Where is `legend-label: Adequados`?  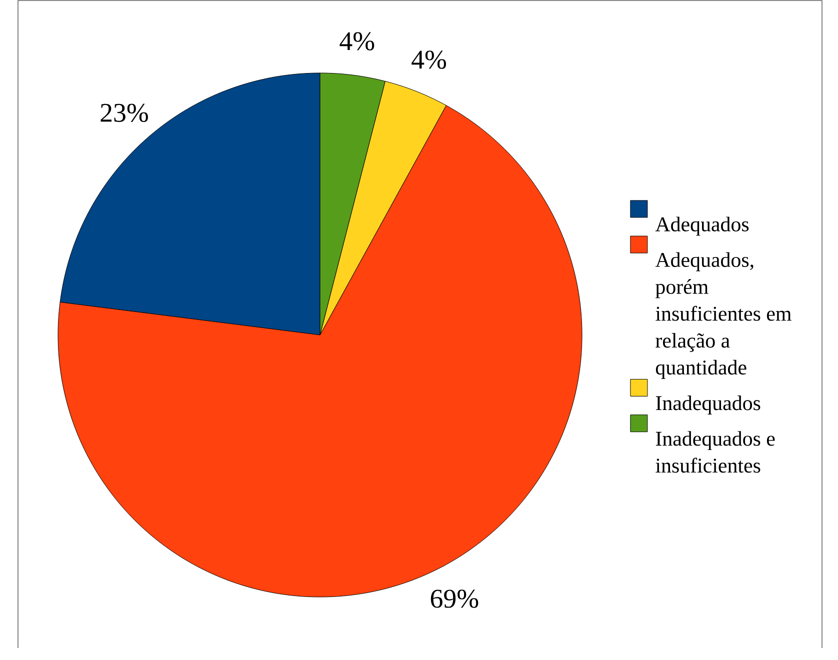 legend-label: Adequados is located at coordinates (702, 226).